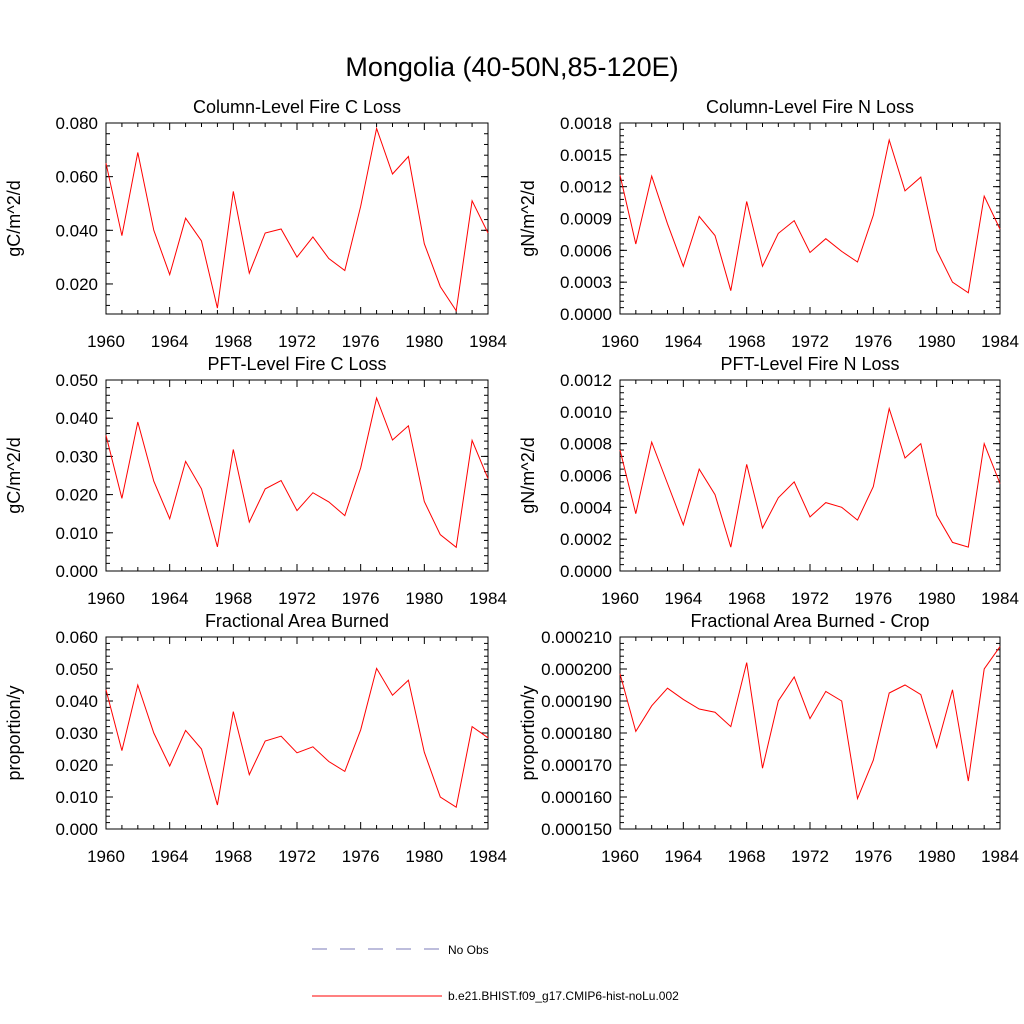 The height and width of the screenshot is (1024, 1024). Describe the element at coordinates (576, 733) in the screenshot. I see `y-tick-label: 0.000180` at that location.